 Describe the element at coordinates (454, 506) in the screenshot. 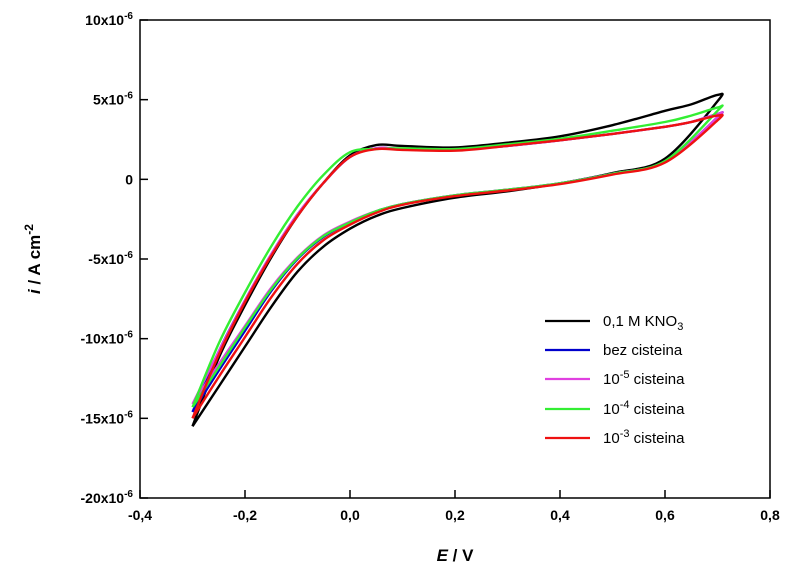

I see `x-axis-ticks: -0,4 -0,2 0,0 0,2 0,4 0,6 0,8` at that location.